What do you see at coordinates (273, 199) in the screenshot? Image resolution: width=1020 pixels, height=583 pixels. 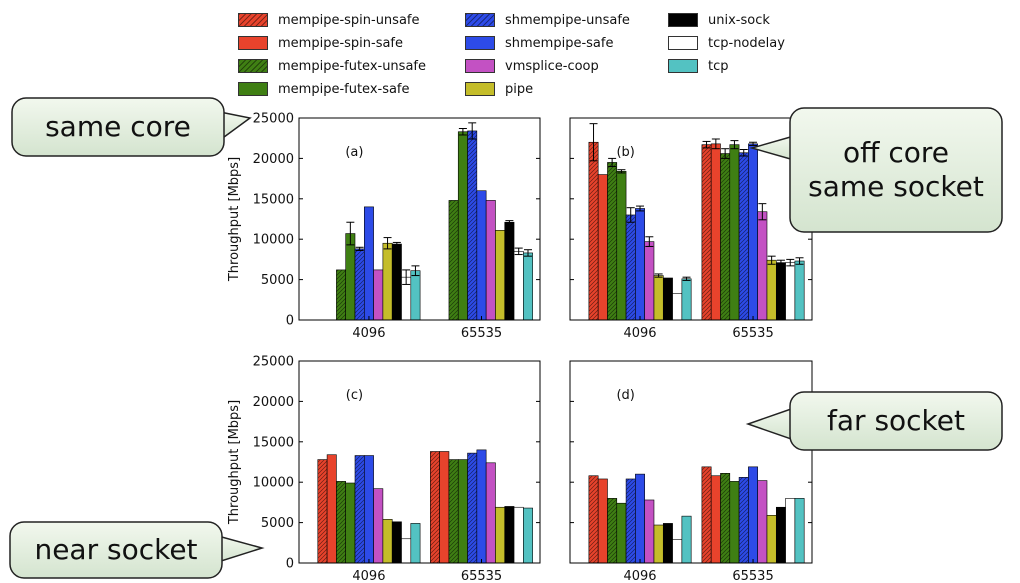 I see `y-tick-label: 15000` at bounding box center [273, 199].